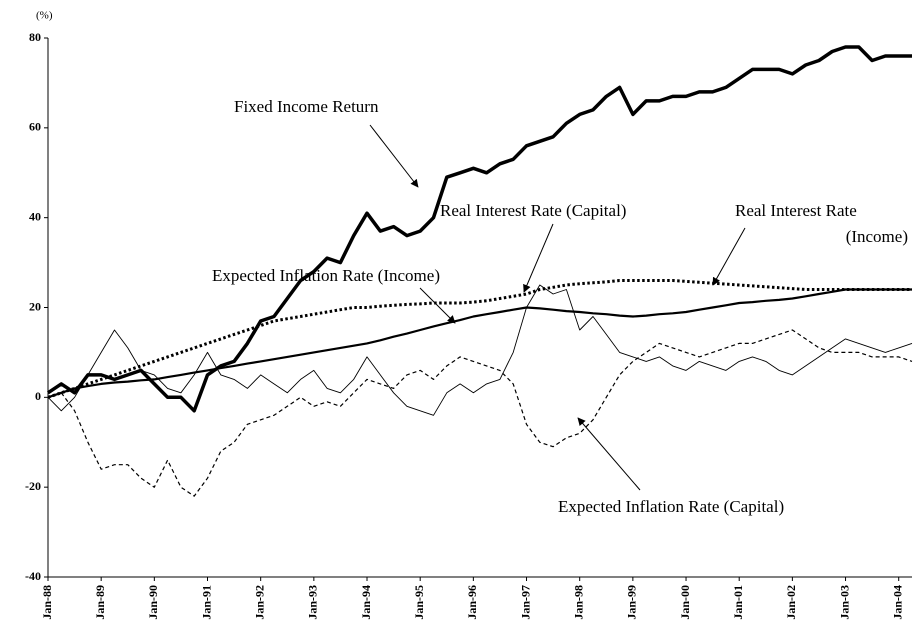 The image size is (918, 644). I want to click on y-tick-label: 80, so click(35, 37).